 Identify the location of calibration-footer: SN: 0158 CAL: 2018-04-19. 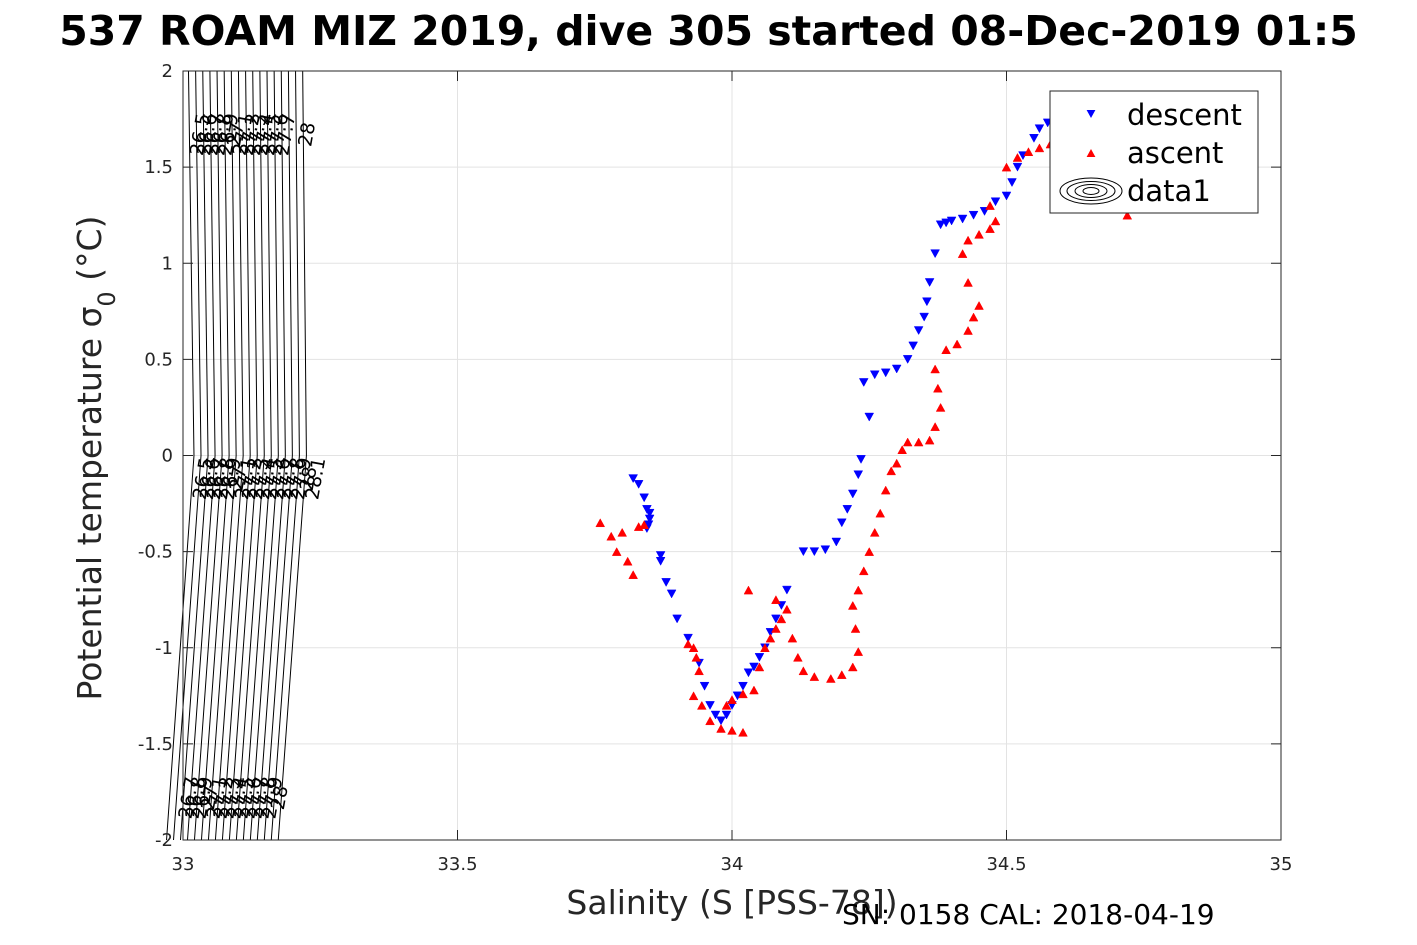
(1028, 914).